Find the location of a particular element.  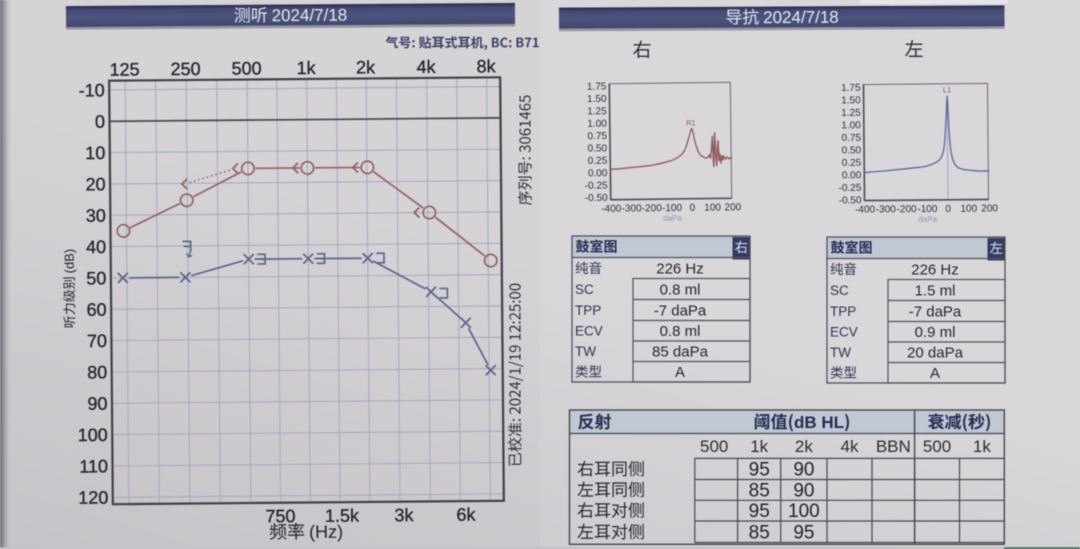

svg-text: L1 is located at coordinates (947, 89).